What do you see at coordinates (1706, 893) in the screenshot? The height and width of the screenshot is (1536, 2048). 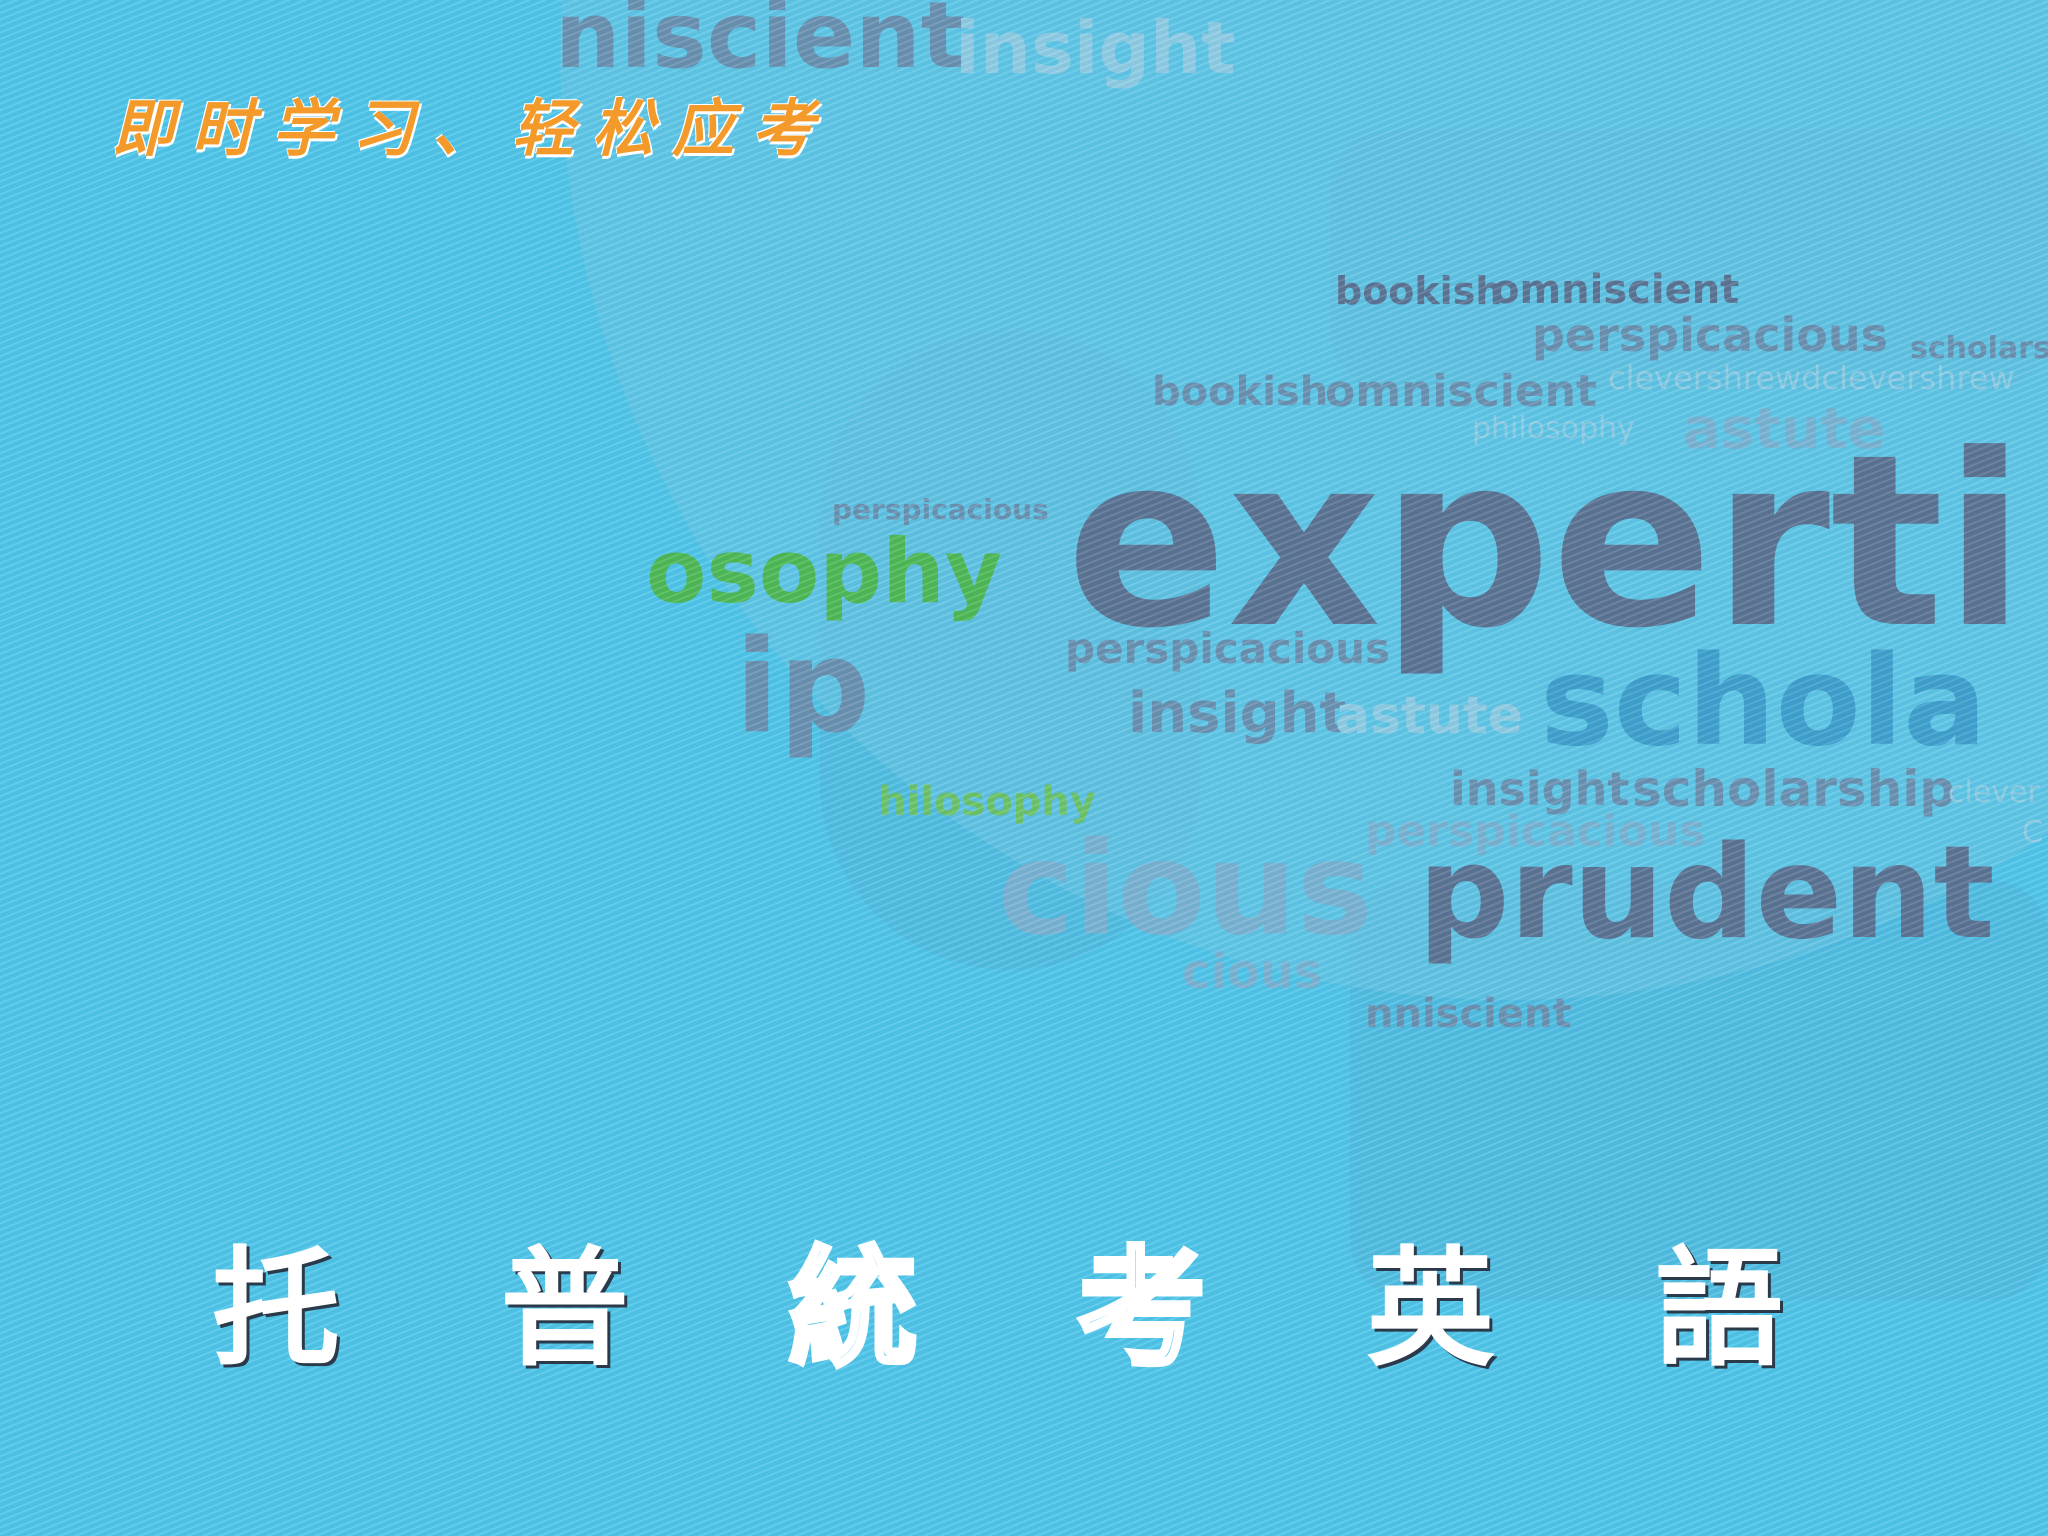 I see `cloud-word: prudent` at bounding box center [1706, 893].